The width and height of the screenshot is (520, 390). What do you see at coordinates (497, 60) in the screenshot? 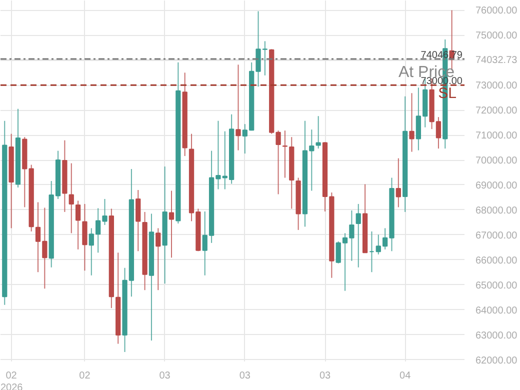
I see `y-tick-label: 74032.73` at bounding box center [497, 60].